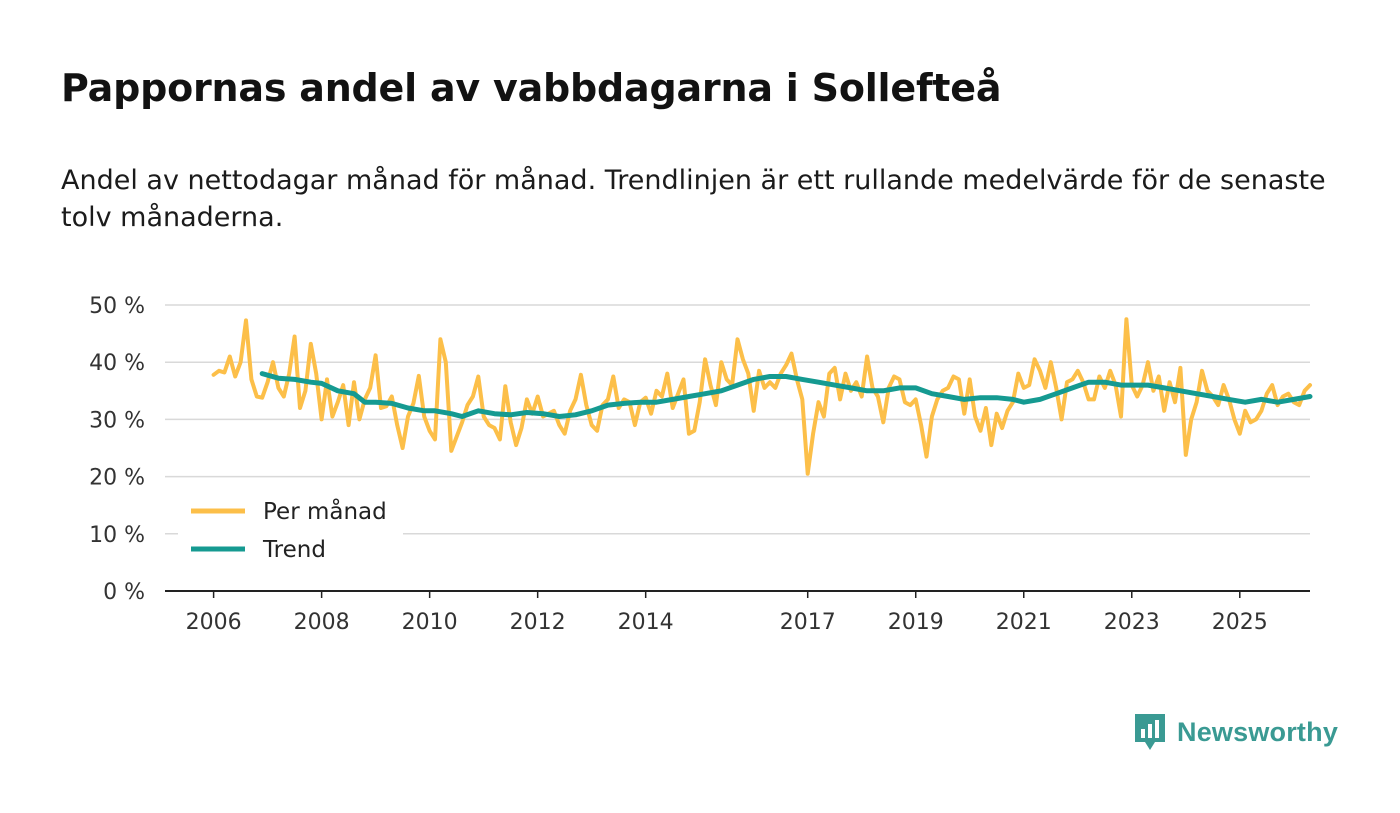 The image size is (1400, 813). I want to click on y-tick-label: 10 %, so click(117, 535).